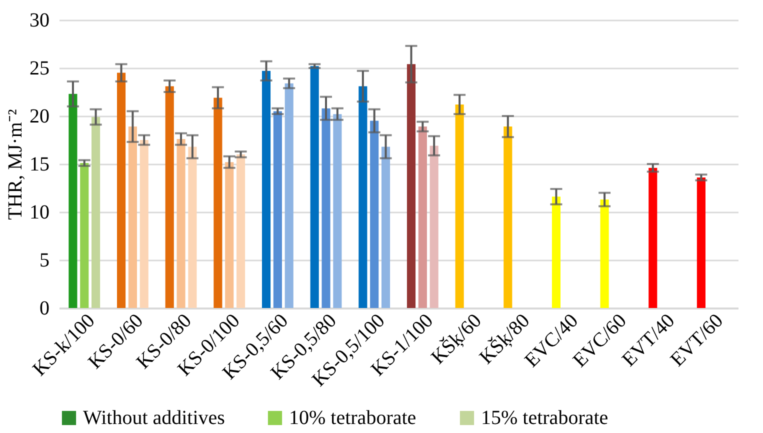 The width and height of the screenshot is (763, 433). What do you see at coordinates (40, 117) in the screenshot?
I see `y-tick-label: 20` at bounding box center [40, 117].